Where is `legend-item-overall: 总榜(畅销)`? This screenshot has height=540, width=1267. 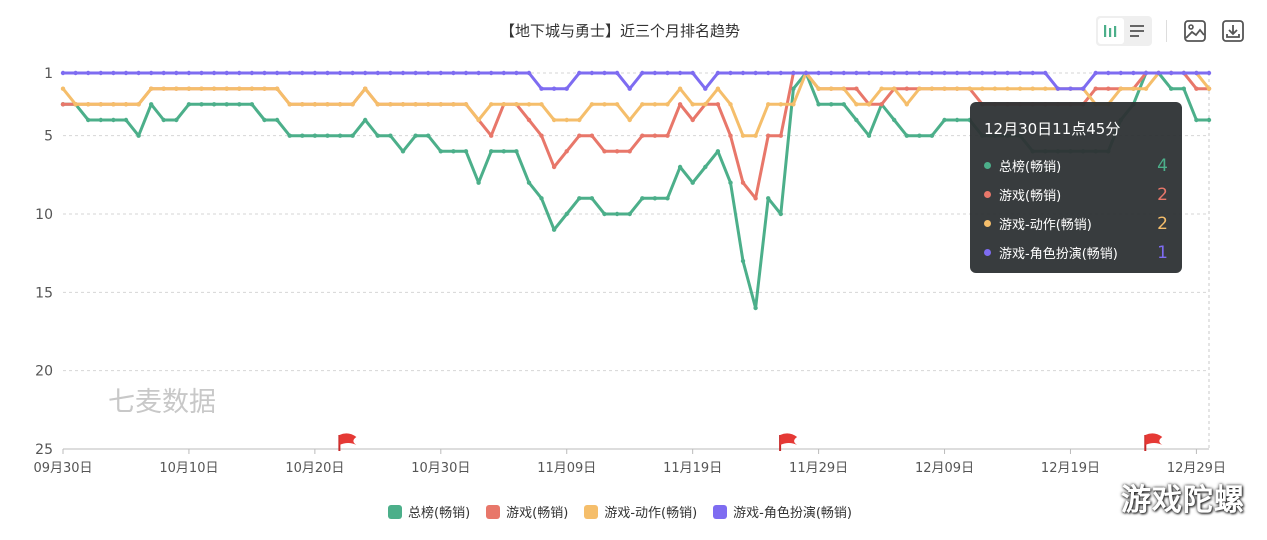
legend-item-overall: 总榜(畅销) is located at coordinates (429, 511).